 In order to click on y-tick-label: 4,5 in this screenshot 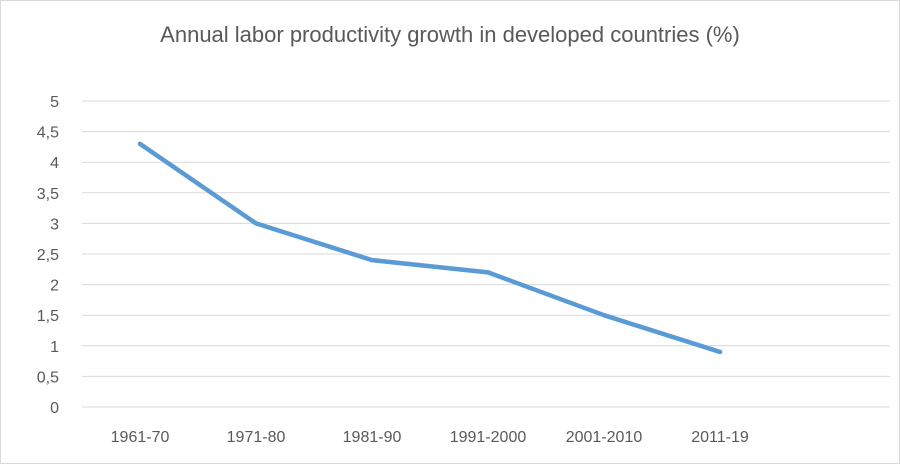, I will do `click(48, 133)`.